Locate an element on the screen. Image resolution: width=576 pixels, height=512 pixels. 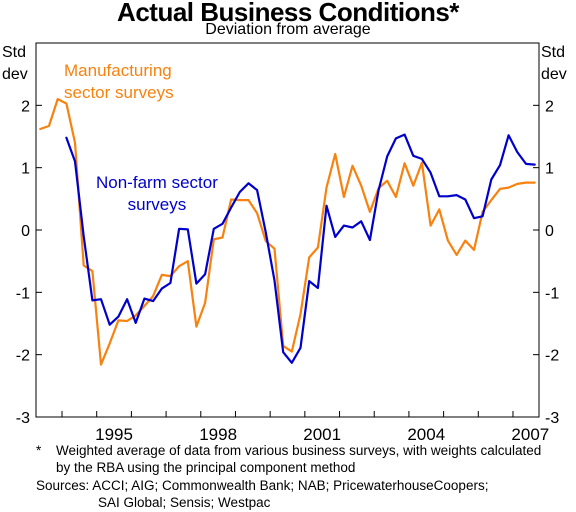
x-tick-label: 2007 is located at coordinates (530, 434).